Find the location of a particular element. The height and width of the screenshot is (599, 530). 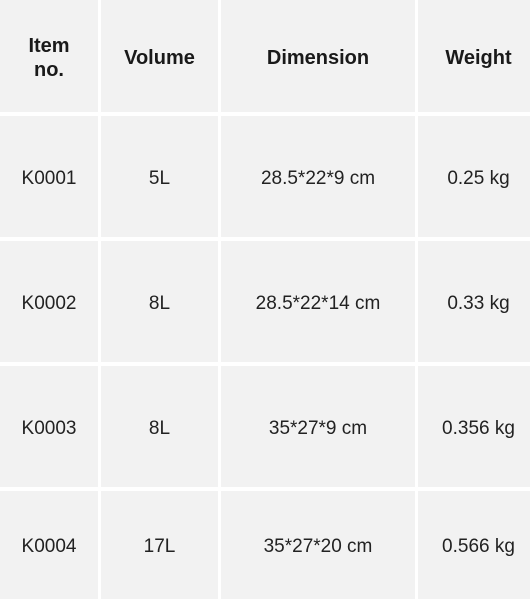

cell-weight: 0.33 kg is located at coordinates (474, 301).